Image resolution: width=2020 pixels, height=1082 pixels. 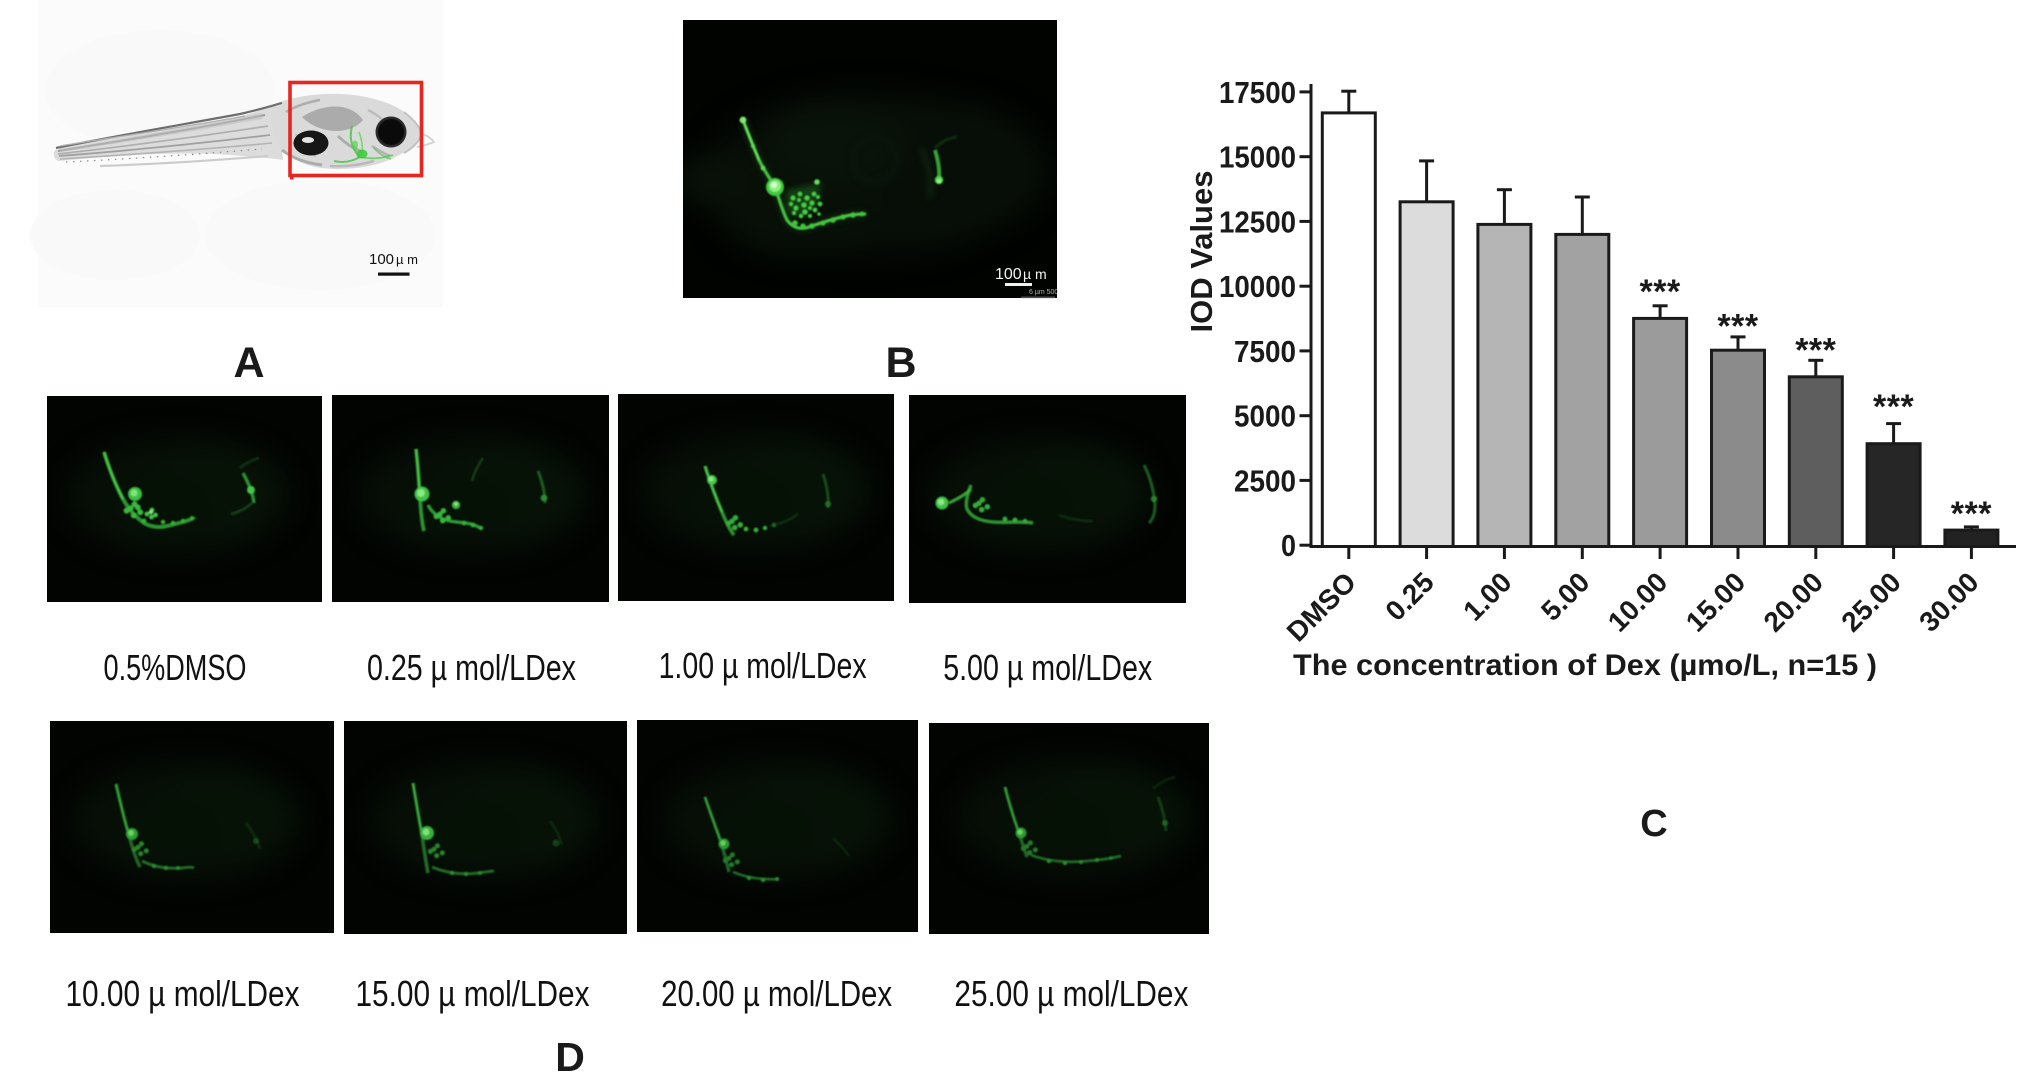 What do you see at coordinates (1265, 480) in the screenshot?
I see `svg-text: 2500` at bounding box center [1265, 480].